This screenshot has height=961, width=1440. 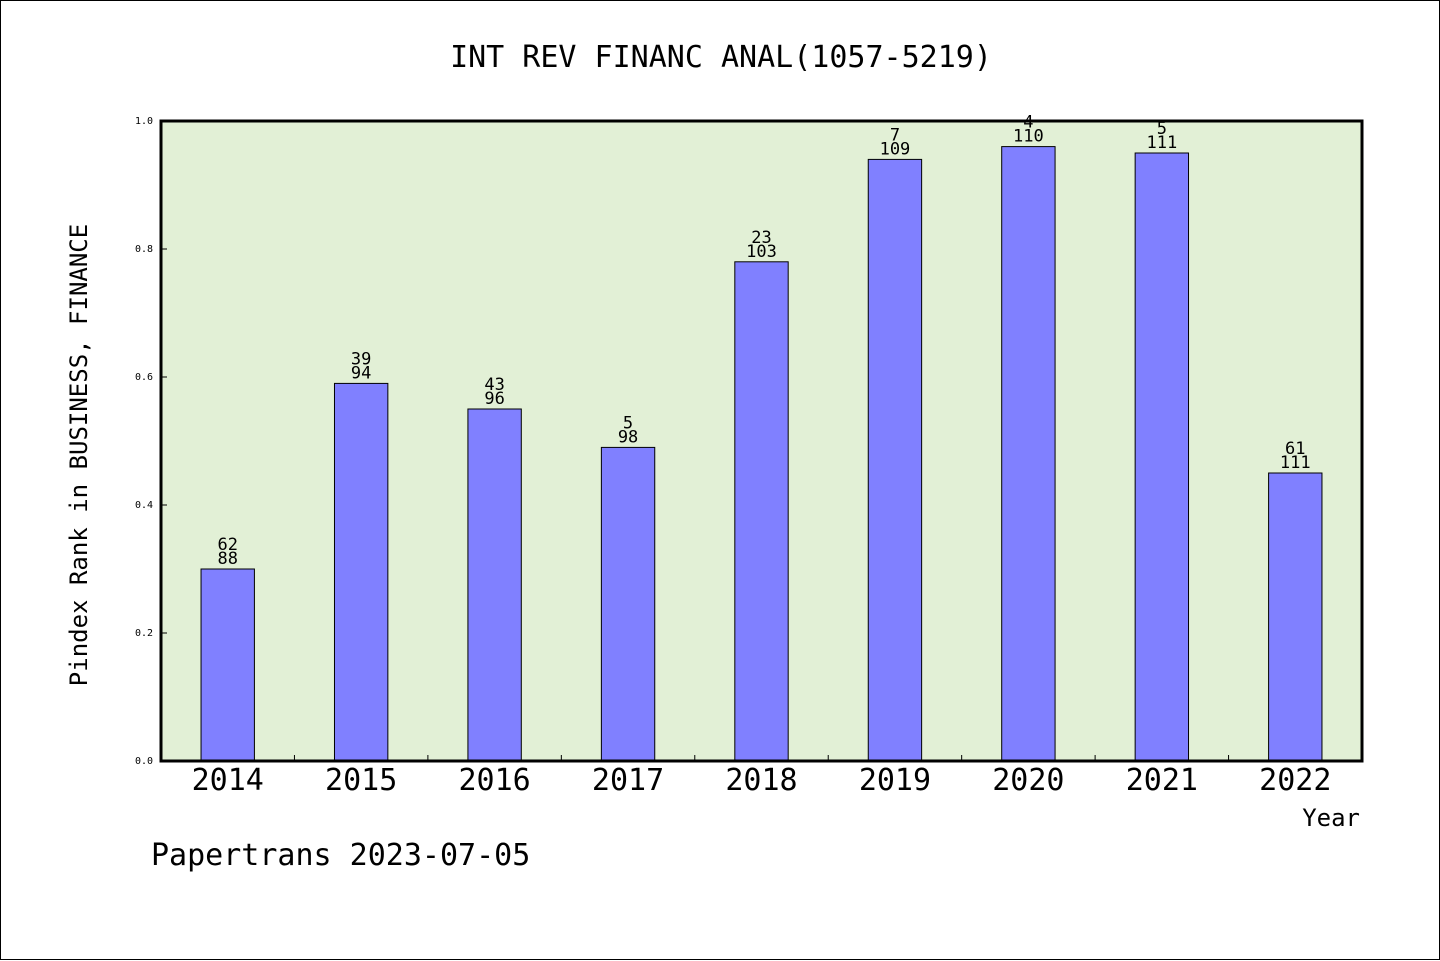 What do you see at coordinates (1028, 123) in the screenshot?
I see `rank-label: 4` at bounding box center [1028, 123].